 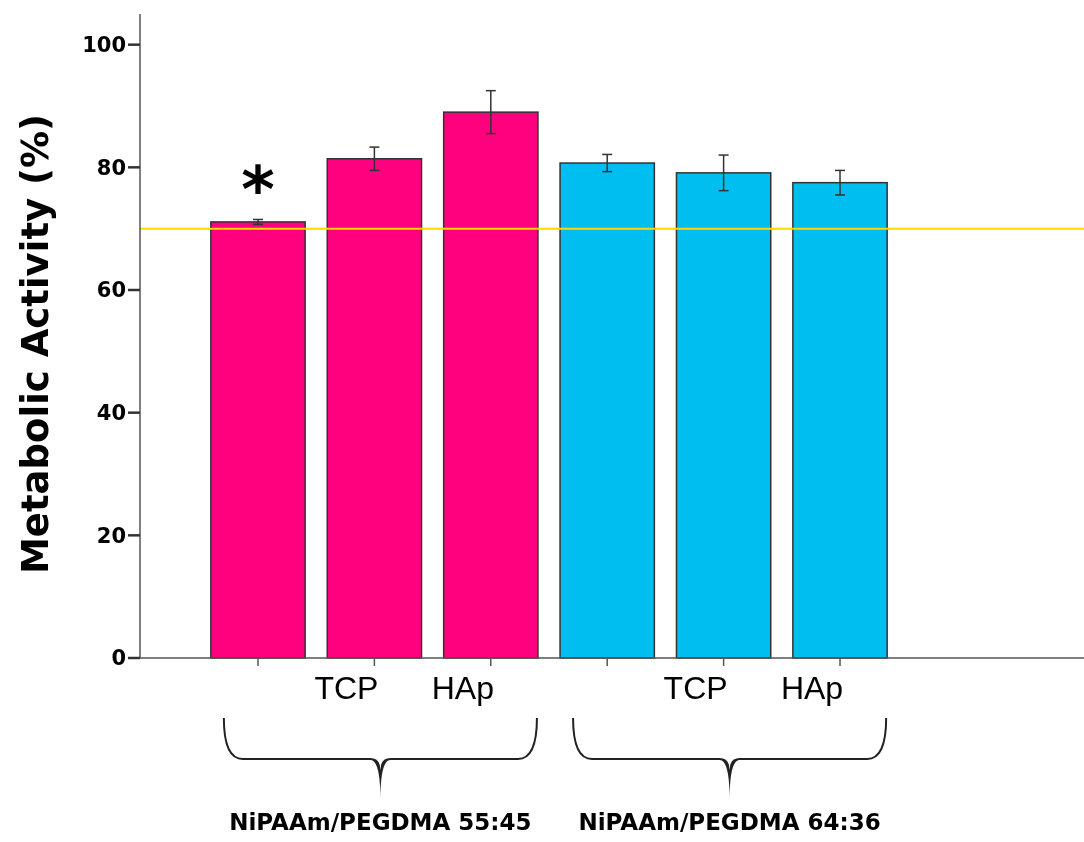 What do you see at coordinates (35, 344) in the screenshot?
I see `y-axis-title: Metabolic Activity (%)` at bounding box center [35, 344].